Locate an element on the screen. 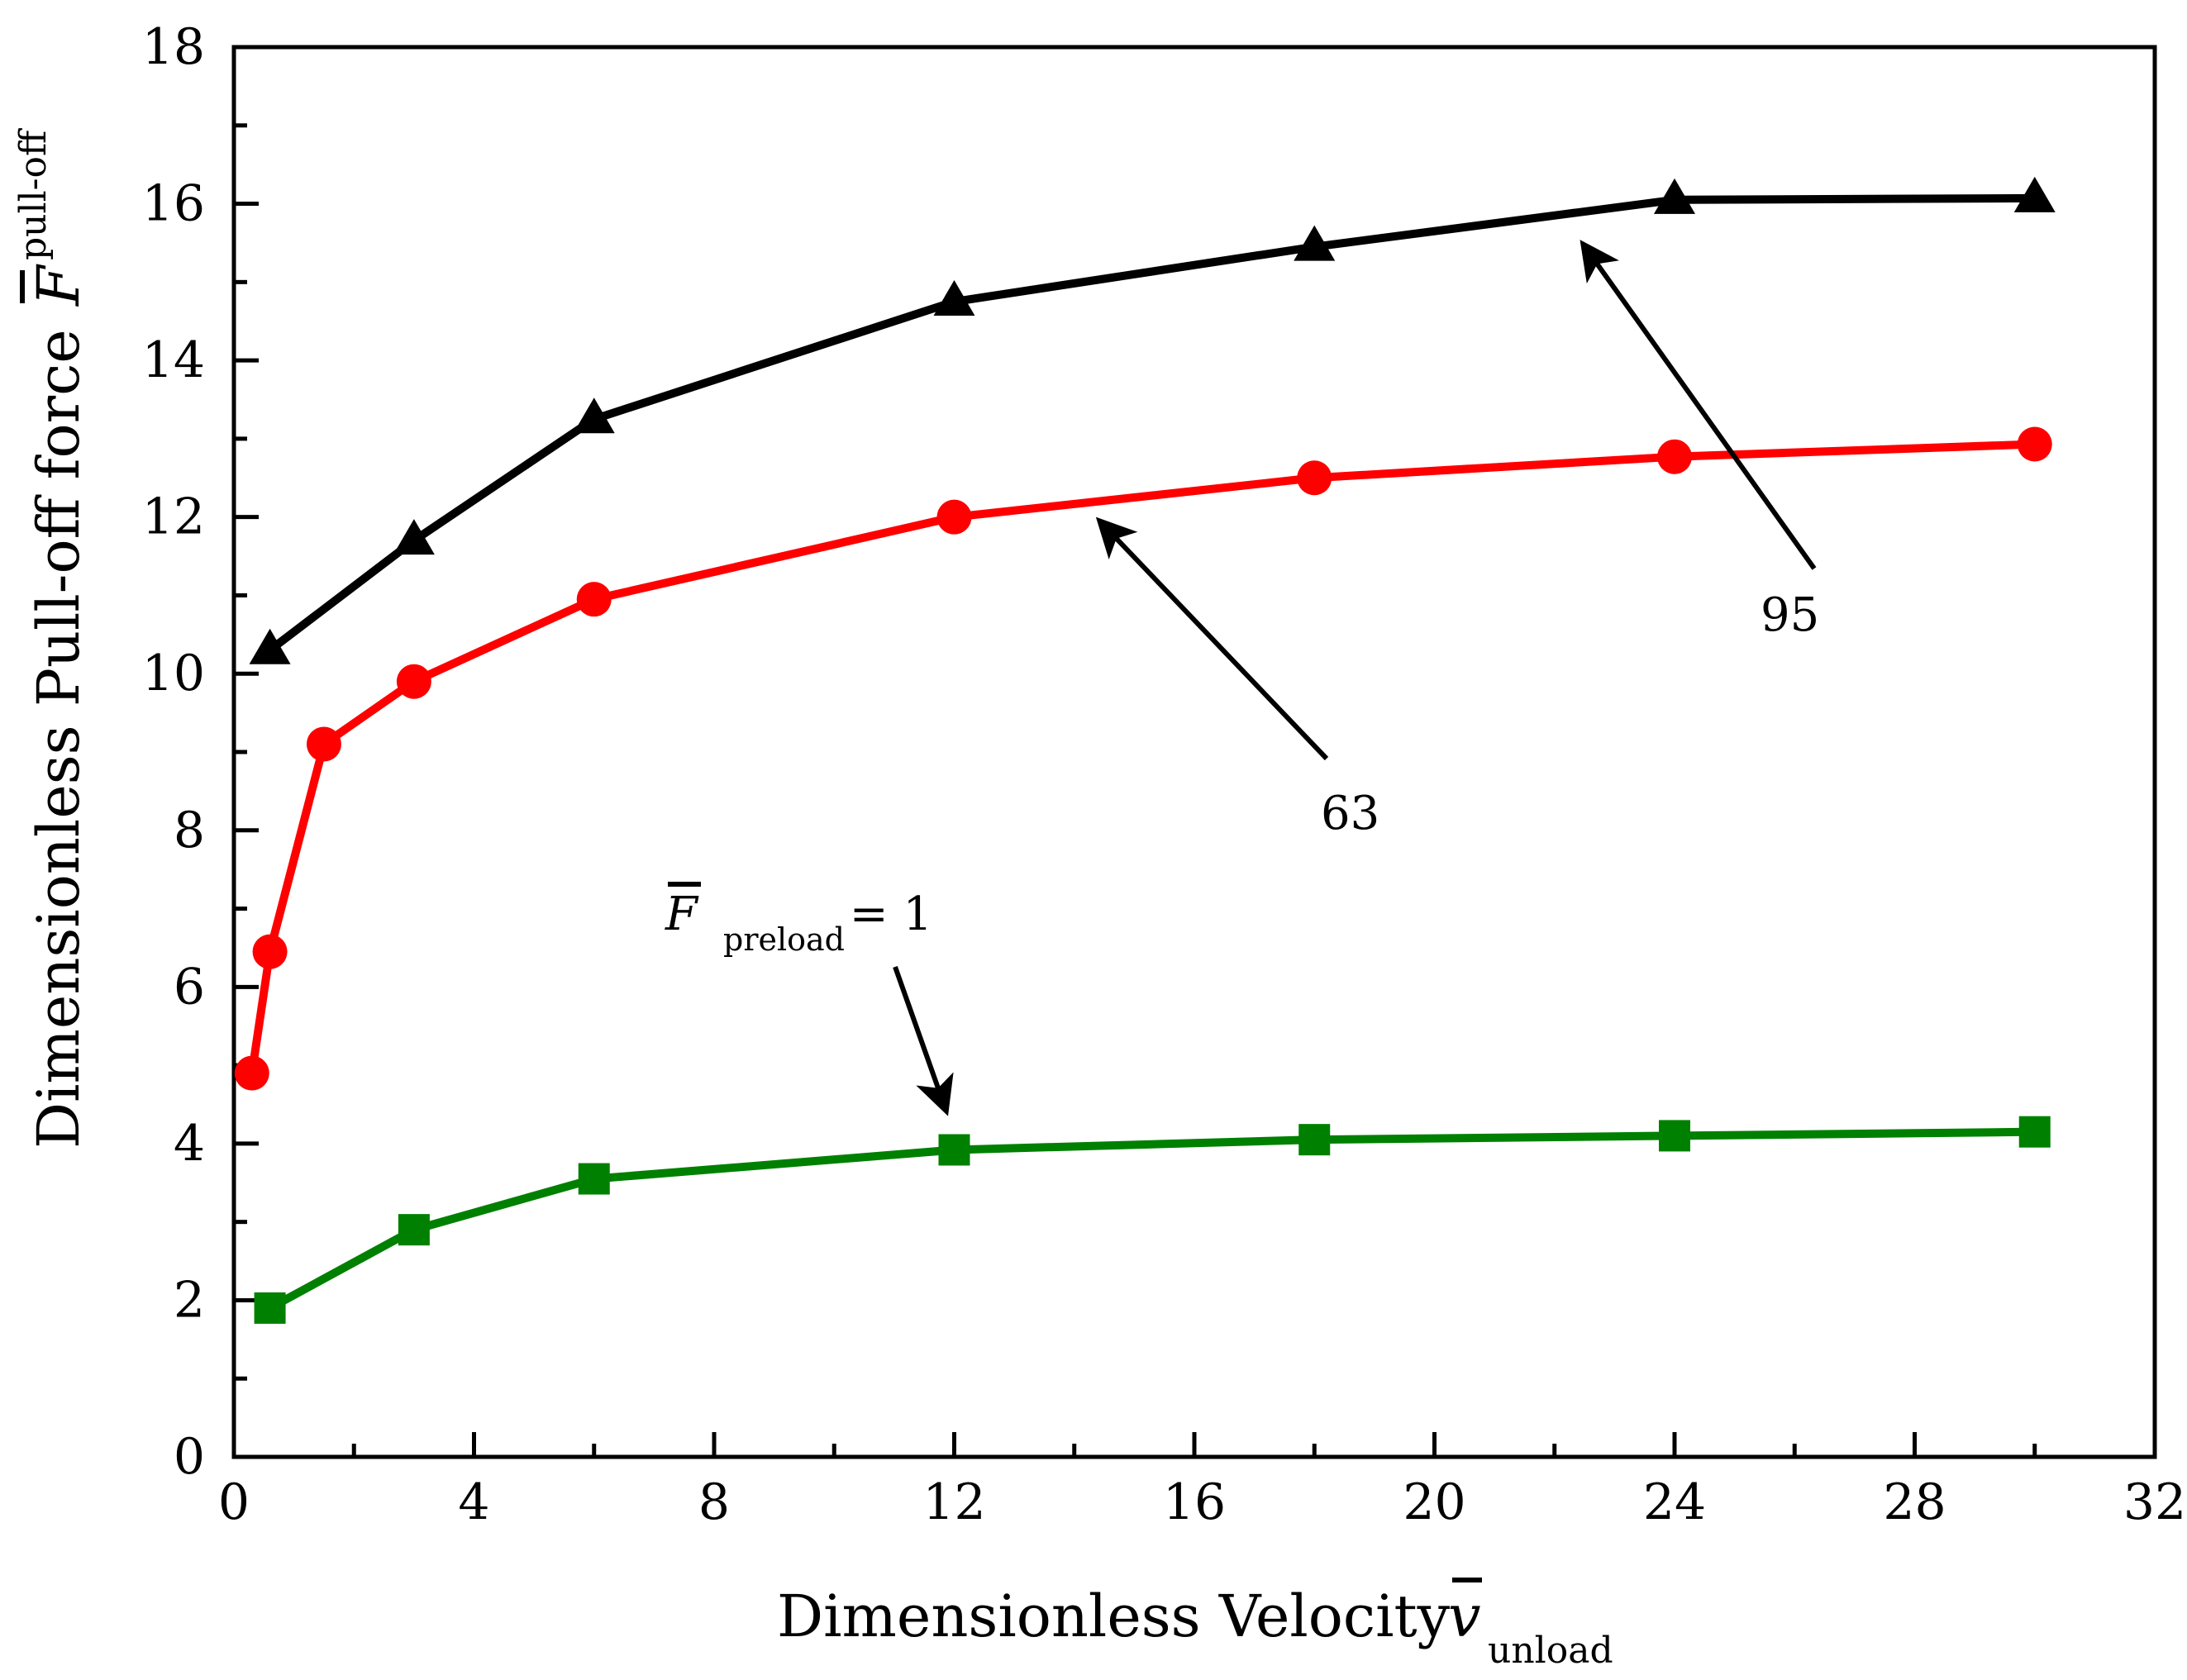  y-tick-label: 6 is located at coordinates (190, 987).